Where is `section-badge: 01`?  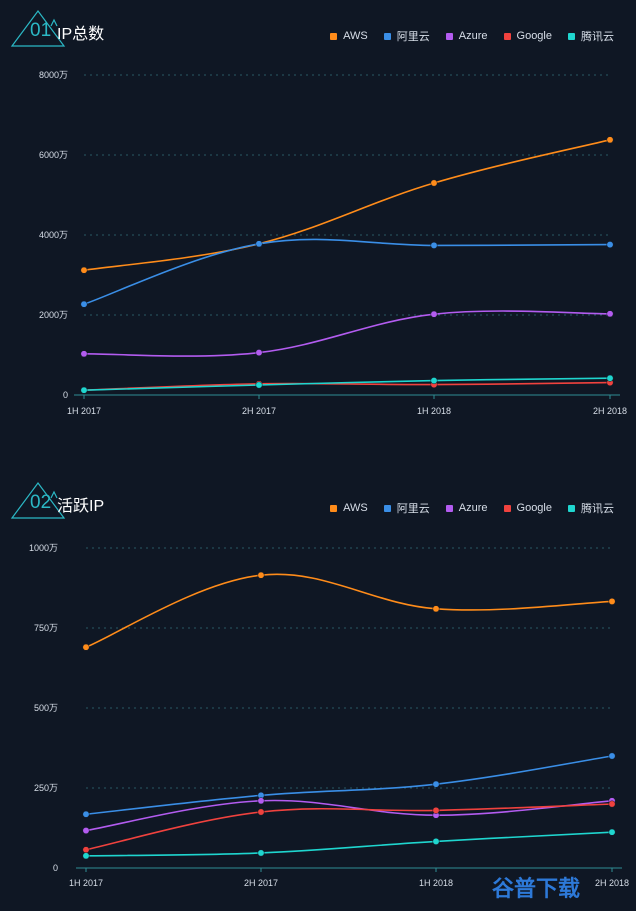 section-badge: 01 is located at coordinates (39, 28).